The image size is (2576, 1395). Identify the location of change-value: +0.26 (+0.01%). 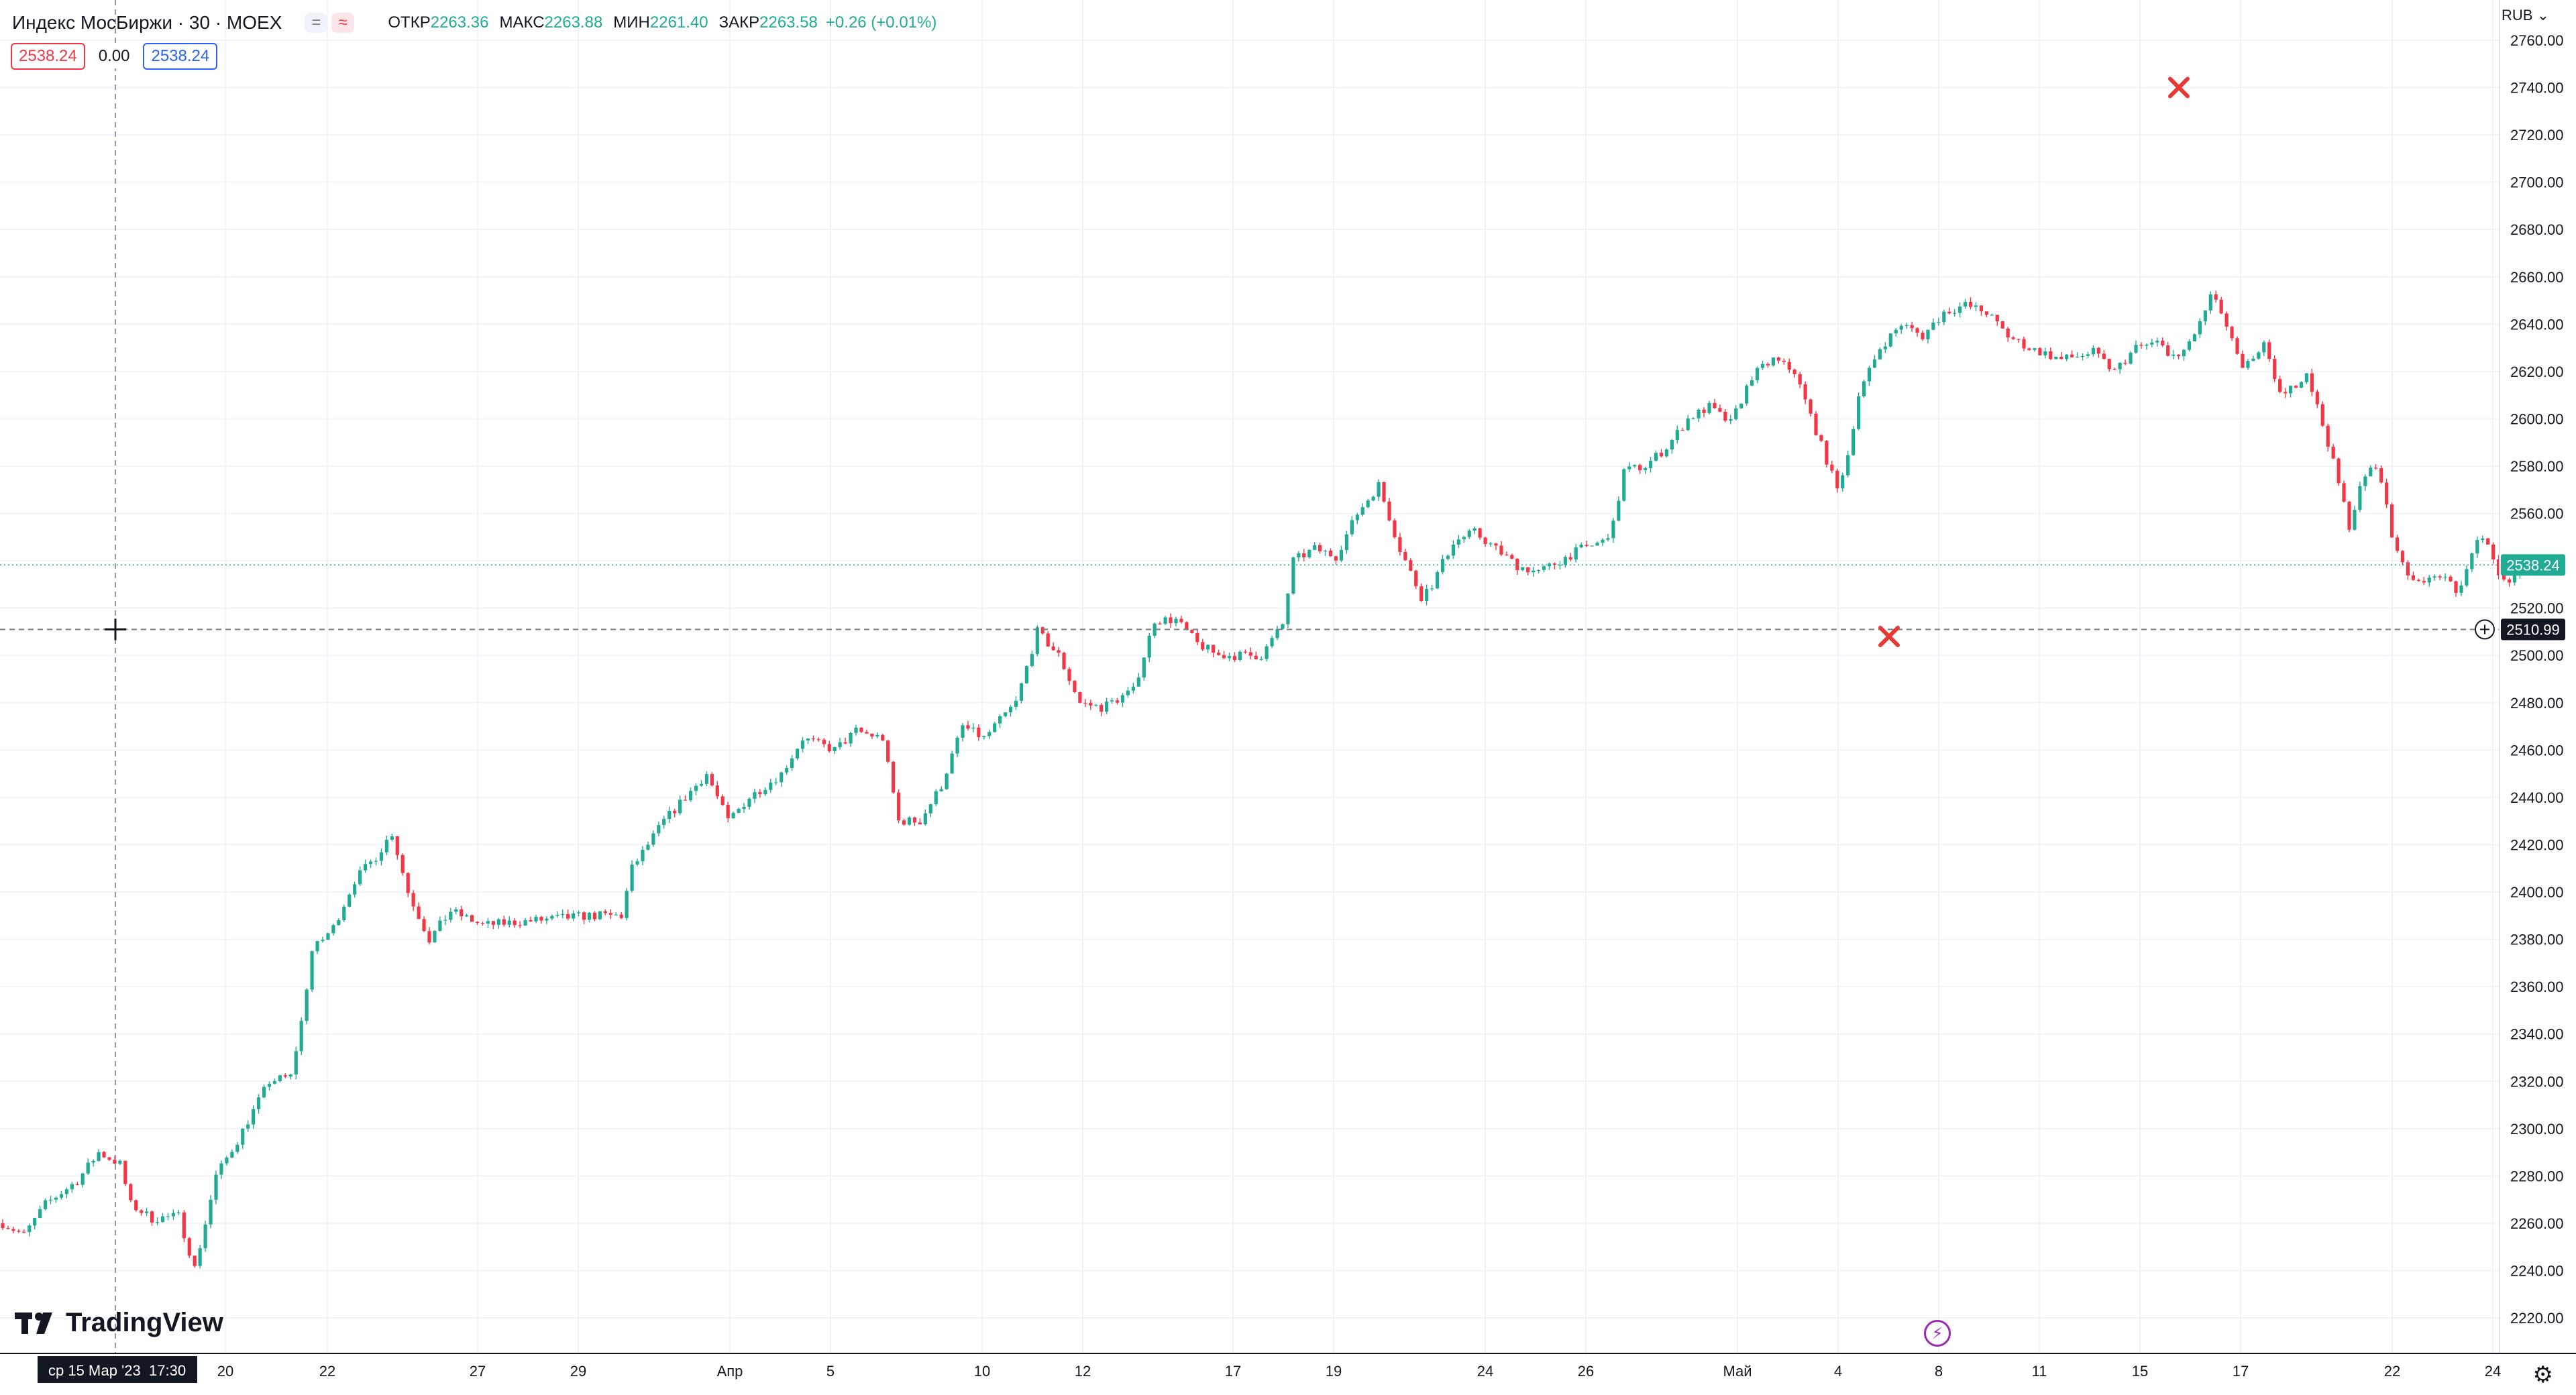
(881, 22).